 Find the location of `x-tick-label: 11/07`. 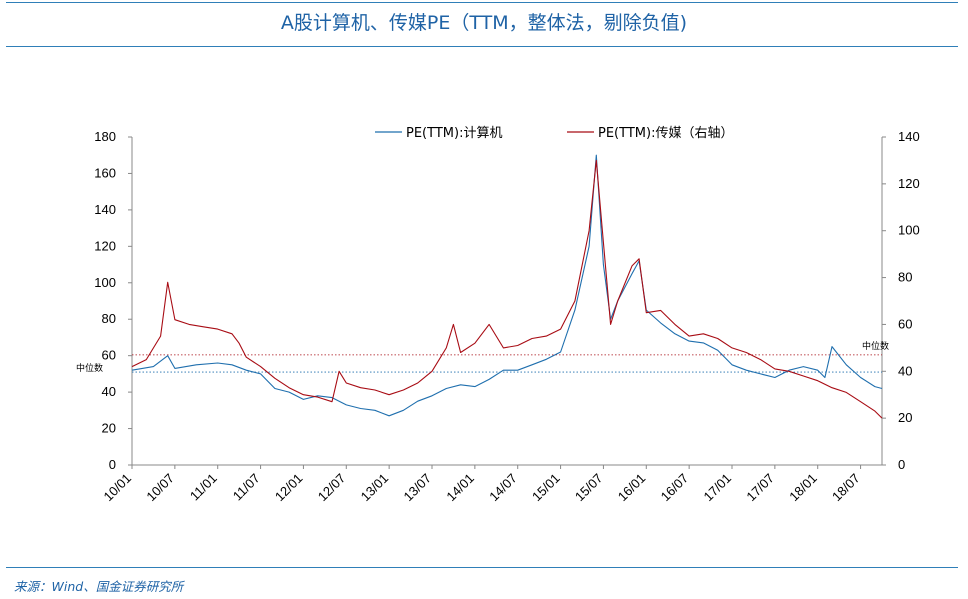

x-tick-label: 11/07 is located at coordinates (246, 487).